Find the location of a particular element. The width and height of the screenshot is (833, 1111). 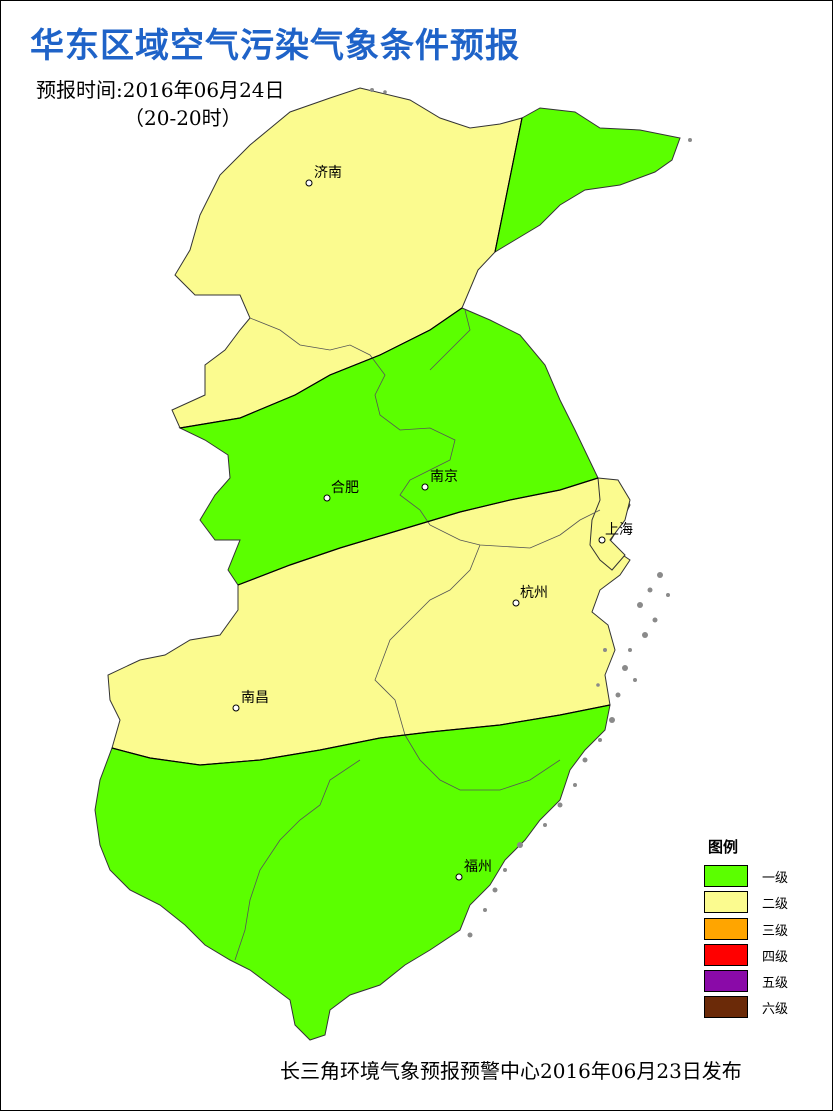

zone-shanghai-level2 is located at coordinates (610, 524).